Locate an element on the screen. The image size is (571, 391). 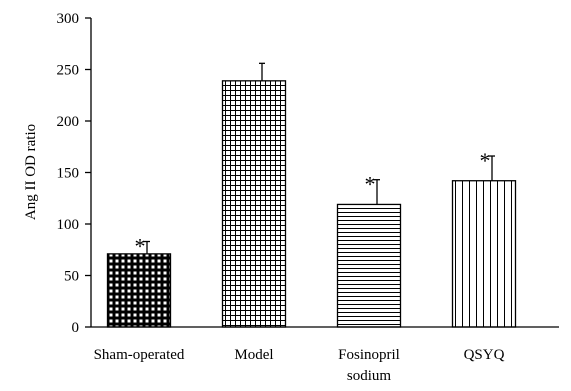
y-tick-label: 0 is located at coordinates (76, 328).